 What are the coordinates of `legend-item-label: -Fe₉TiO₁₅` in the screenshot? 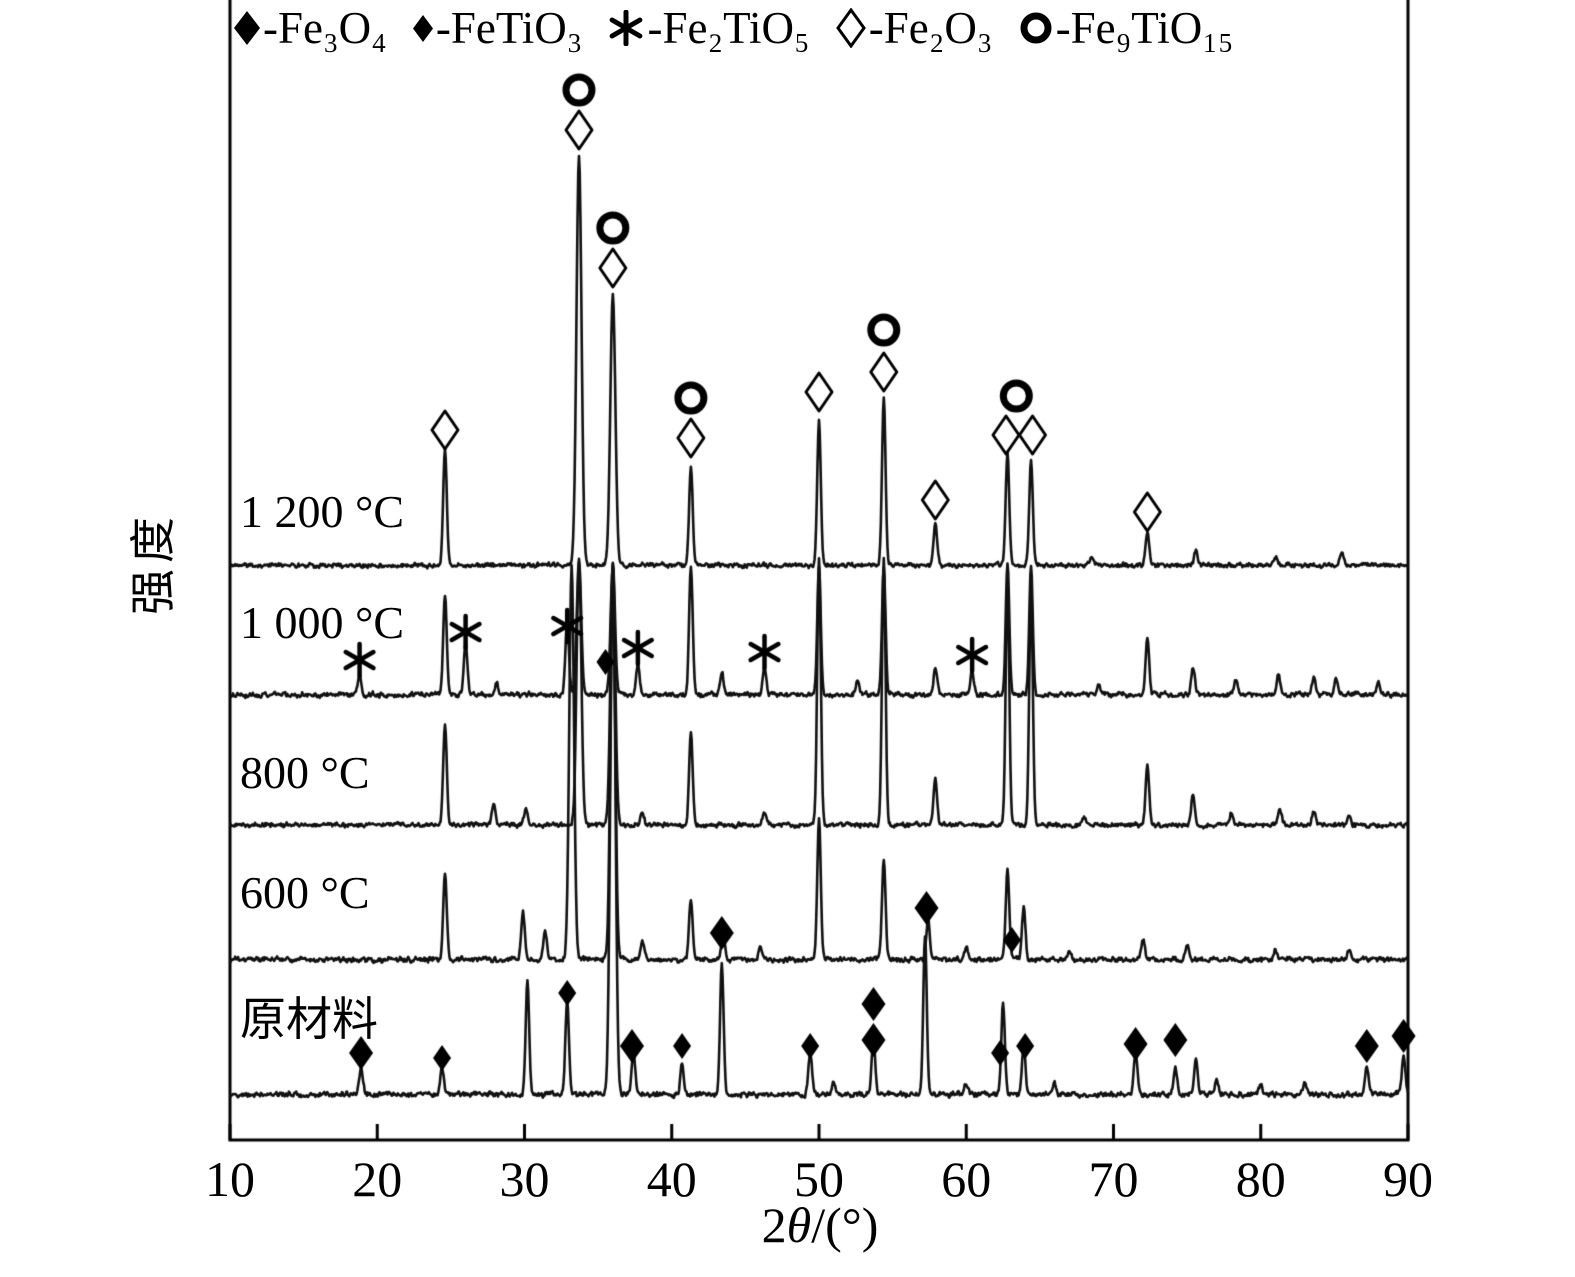 It's located at (1144, 28).